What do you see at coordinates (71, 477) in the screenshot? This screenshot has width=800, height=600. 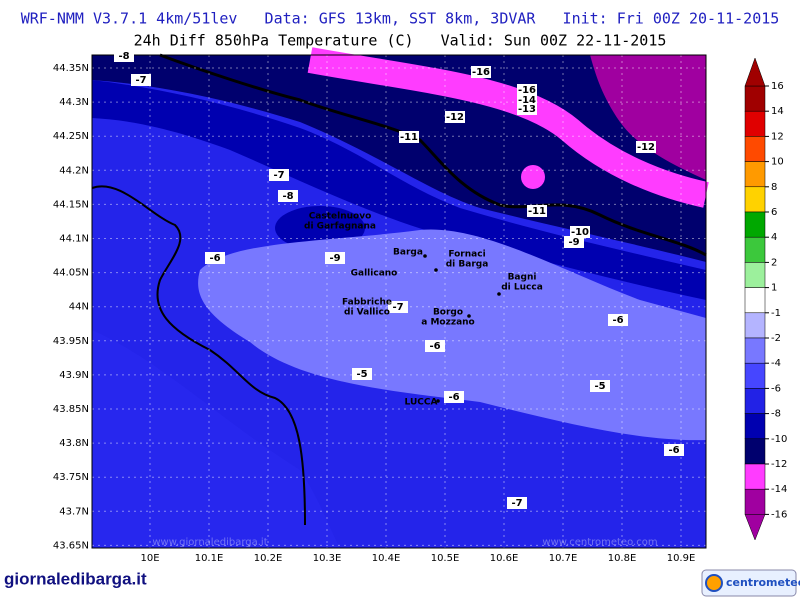 I see `lat-label: 43.75N` at bounding box center [71, 477].